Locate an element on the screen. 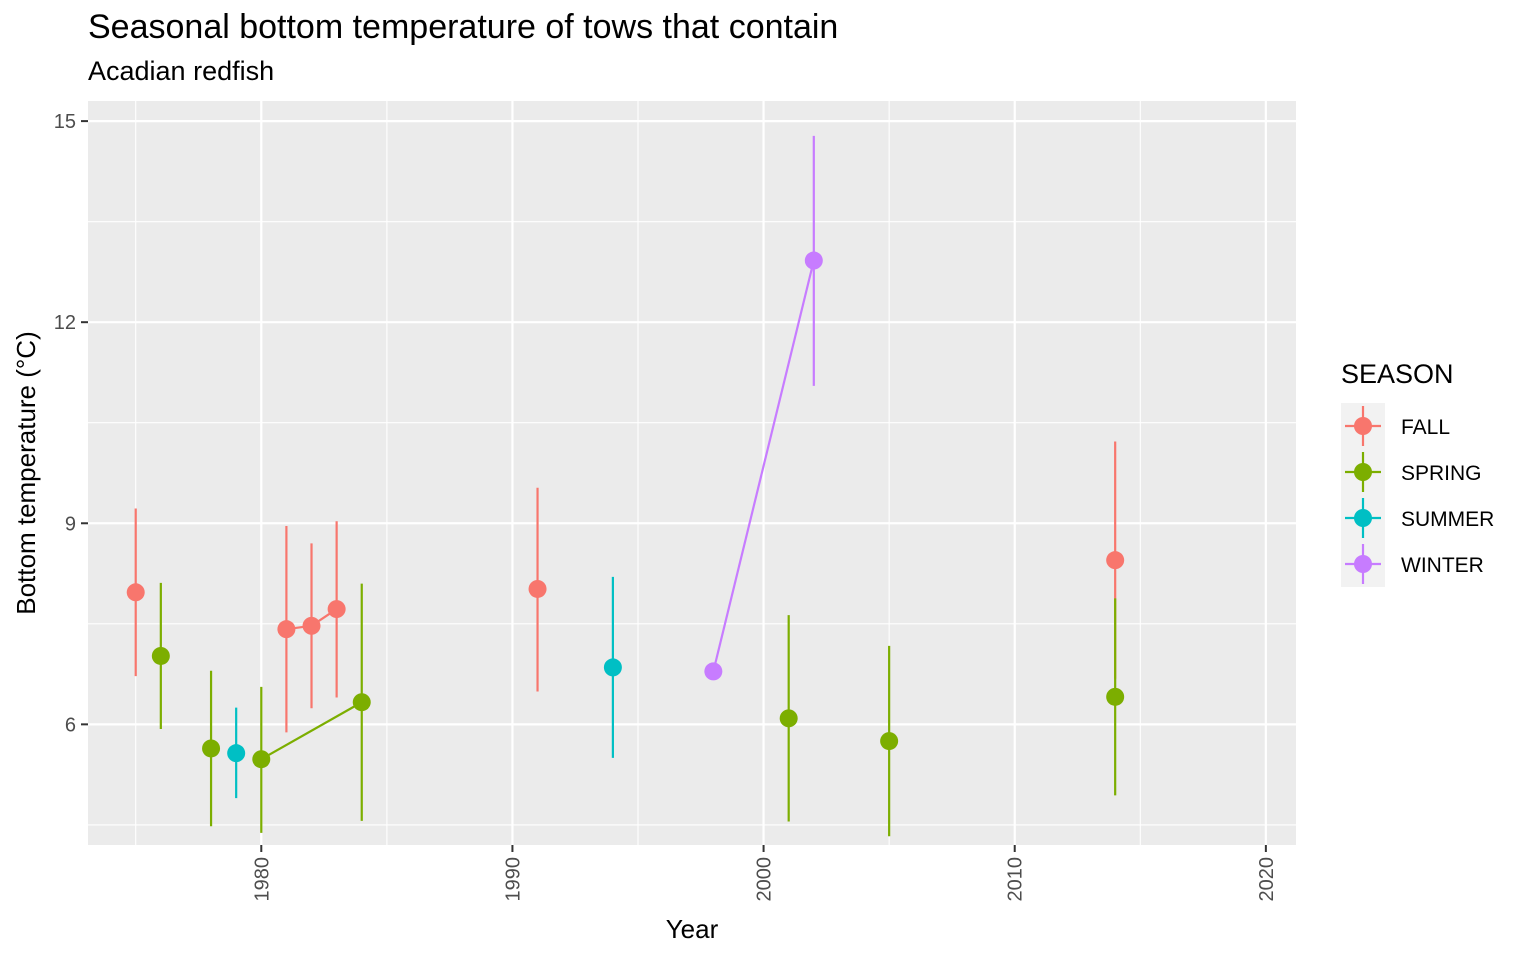 The image size is (1536, 960). series-winter is located at coordinates (763, 408).